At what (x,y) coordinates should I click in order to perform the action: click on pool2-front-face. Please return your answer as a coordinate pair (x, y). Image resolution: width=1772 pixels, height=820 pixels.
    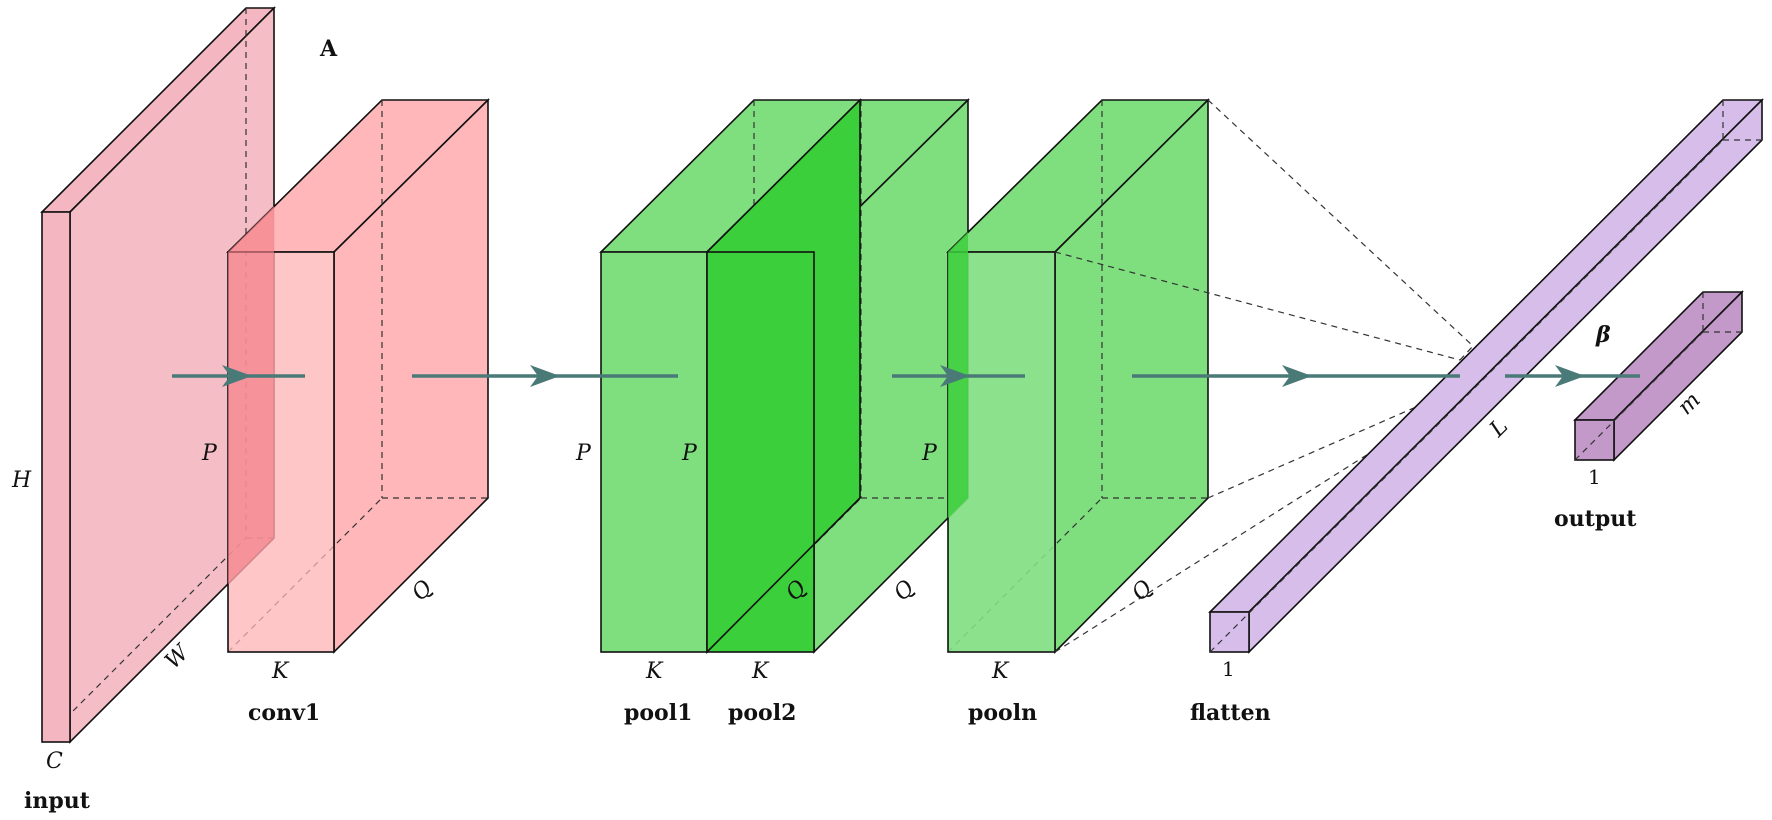
    Looking at the image, I should click on (760, 452).